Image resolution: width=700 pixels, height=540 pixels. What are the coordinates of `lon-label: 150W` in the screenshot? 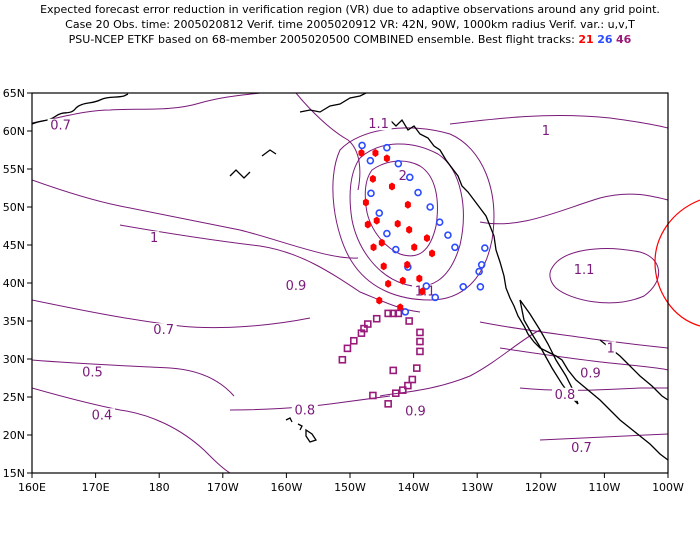 It's located at (350, 487).